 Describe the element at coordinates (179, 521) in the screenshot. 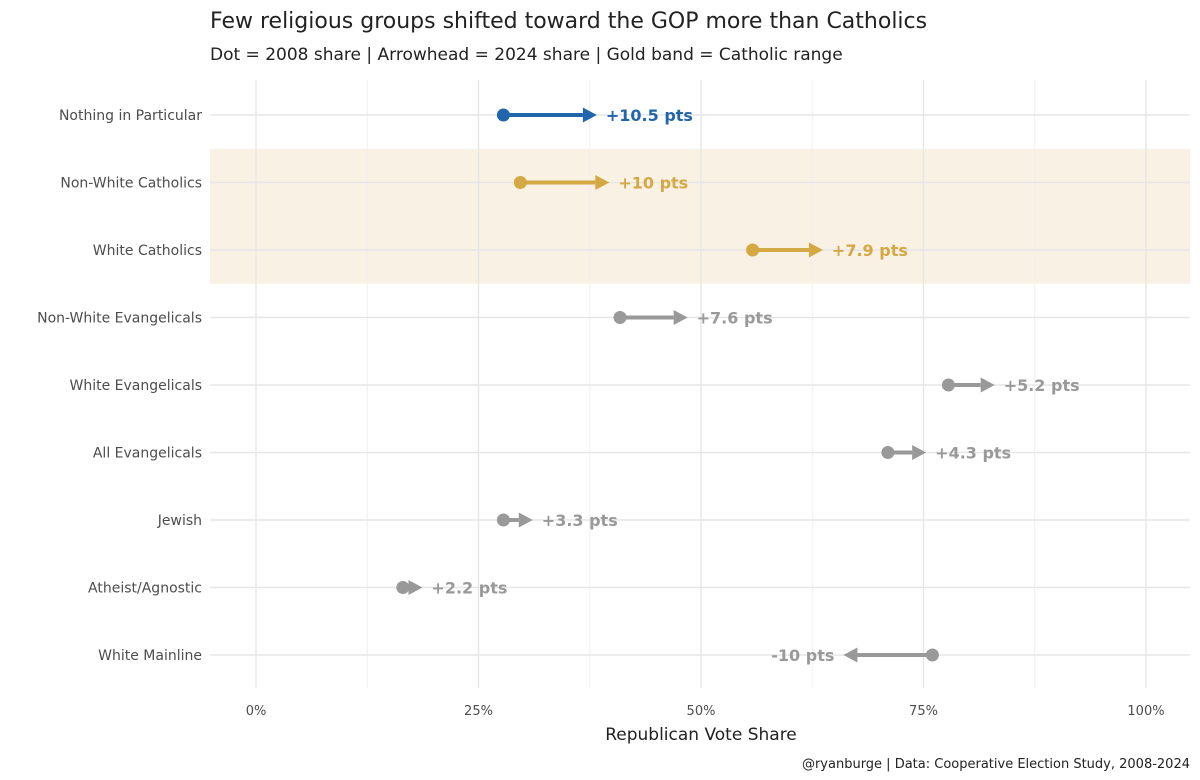

I see `category-label: Jewish` at that location.